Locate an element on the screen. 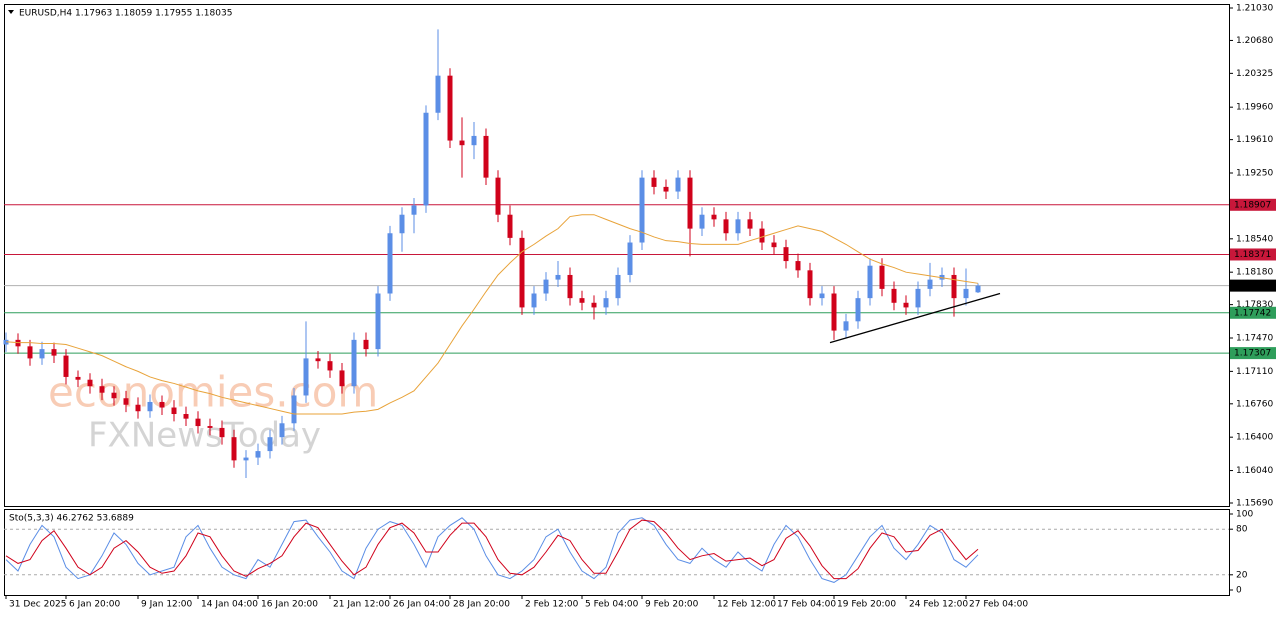  price-label: 1.17742 is located at coordinates (1252, 313).